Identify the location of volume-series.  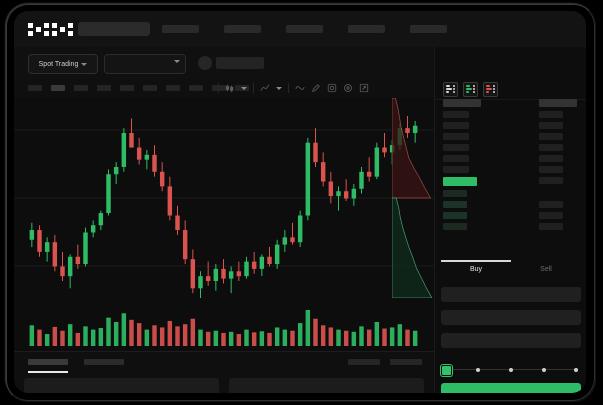
(223, 328).